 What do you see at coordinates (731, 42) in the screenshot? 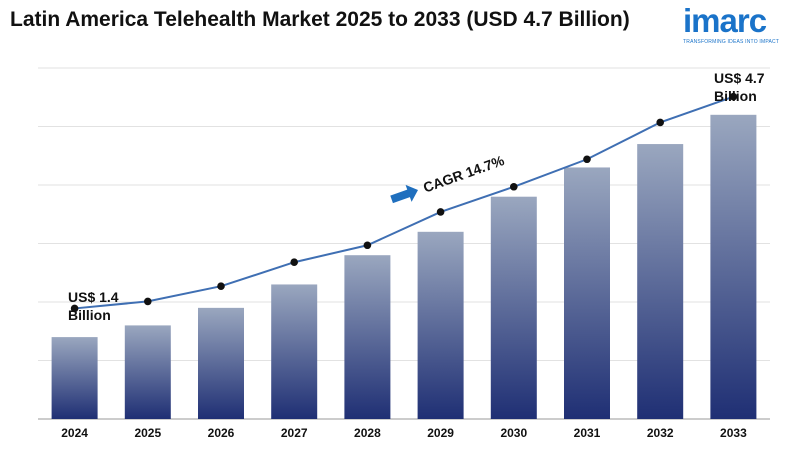
I see `logo-tagline: TRANSFORMING IDEAS INTO IMPACT` at bounding box center [731, 42].